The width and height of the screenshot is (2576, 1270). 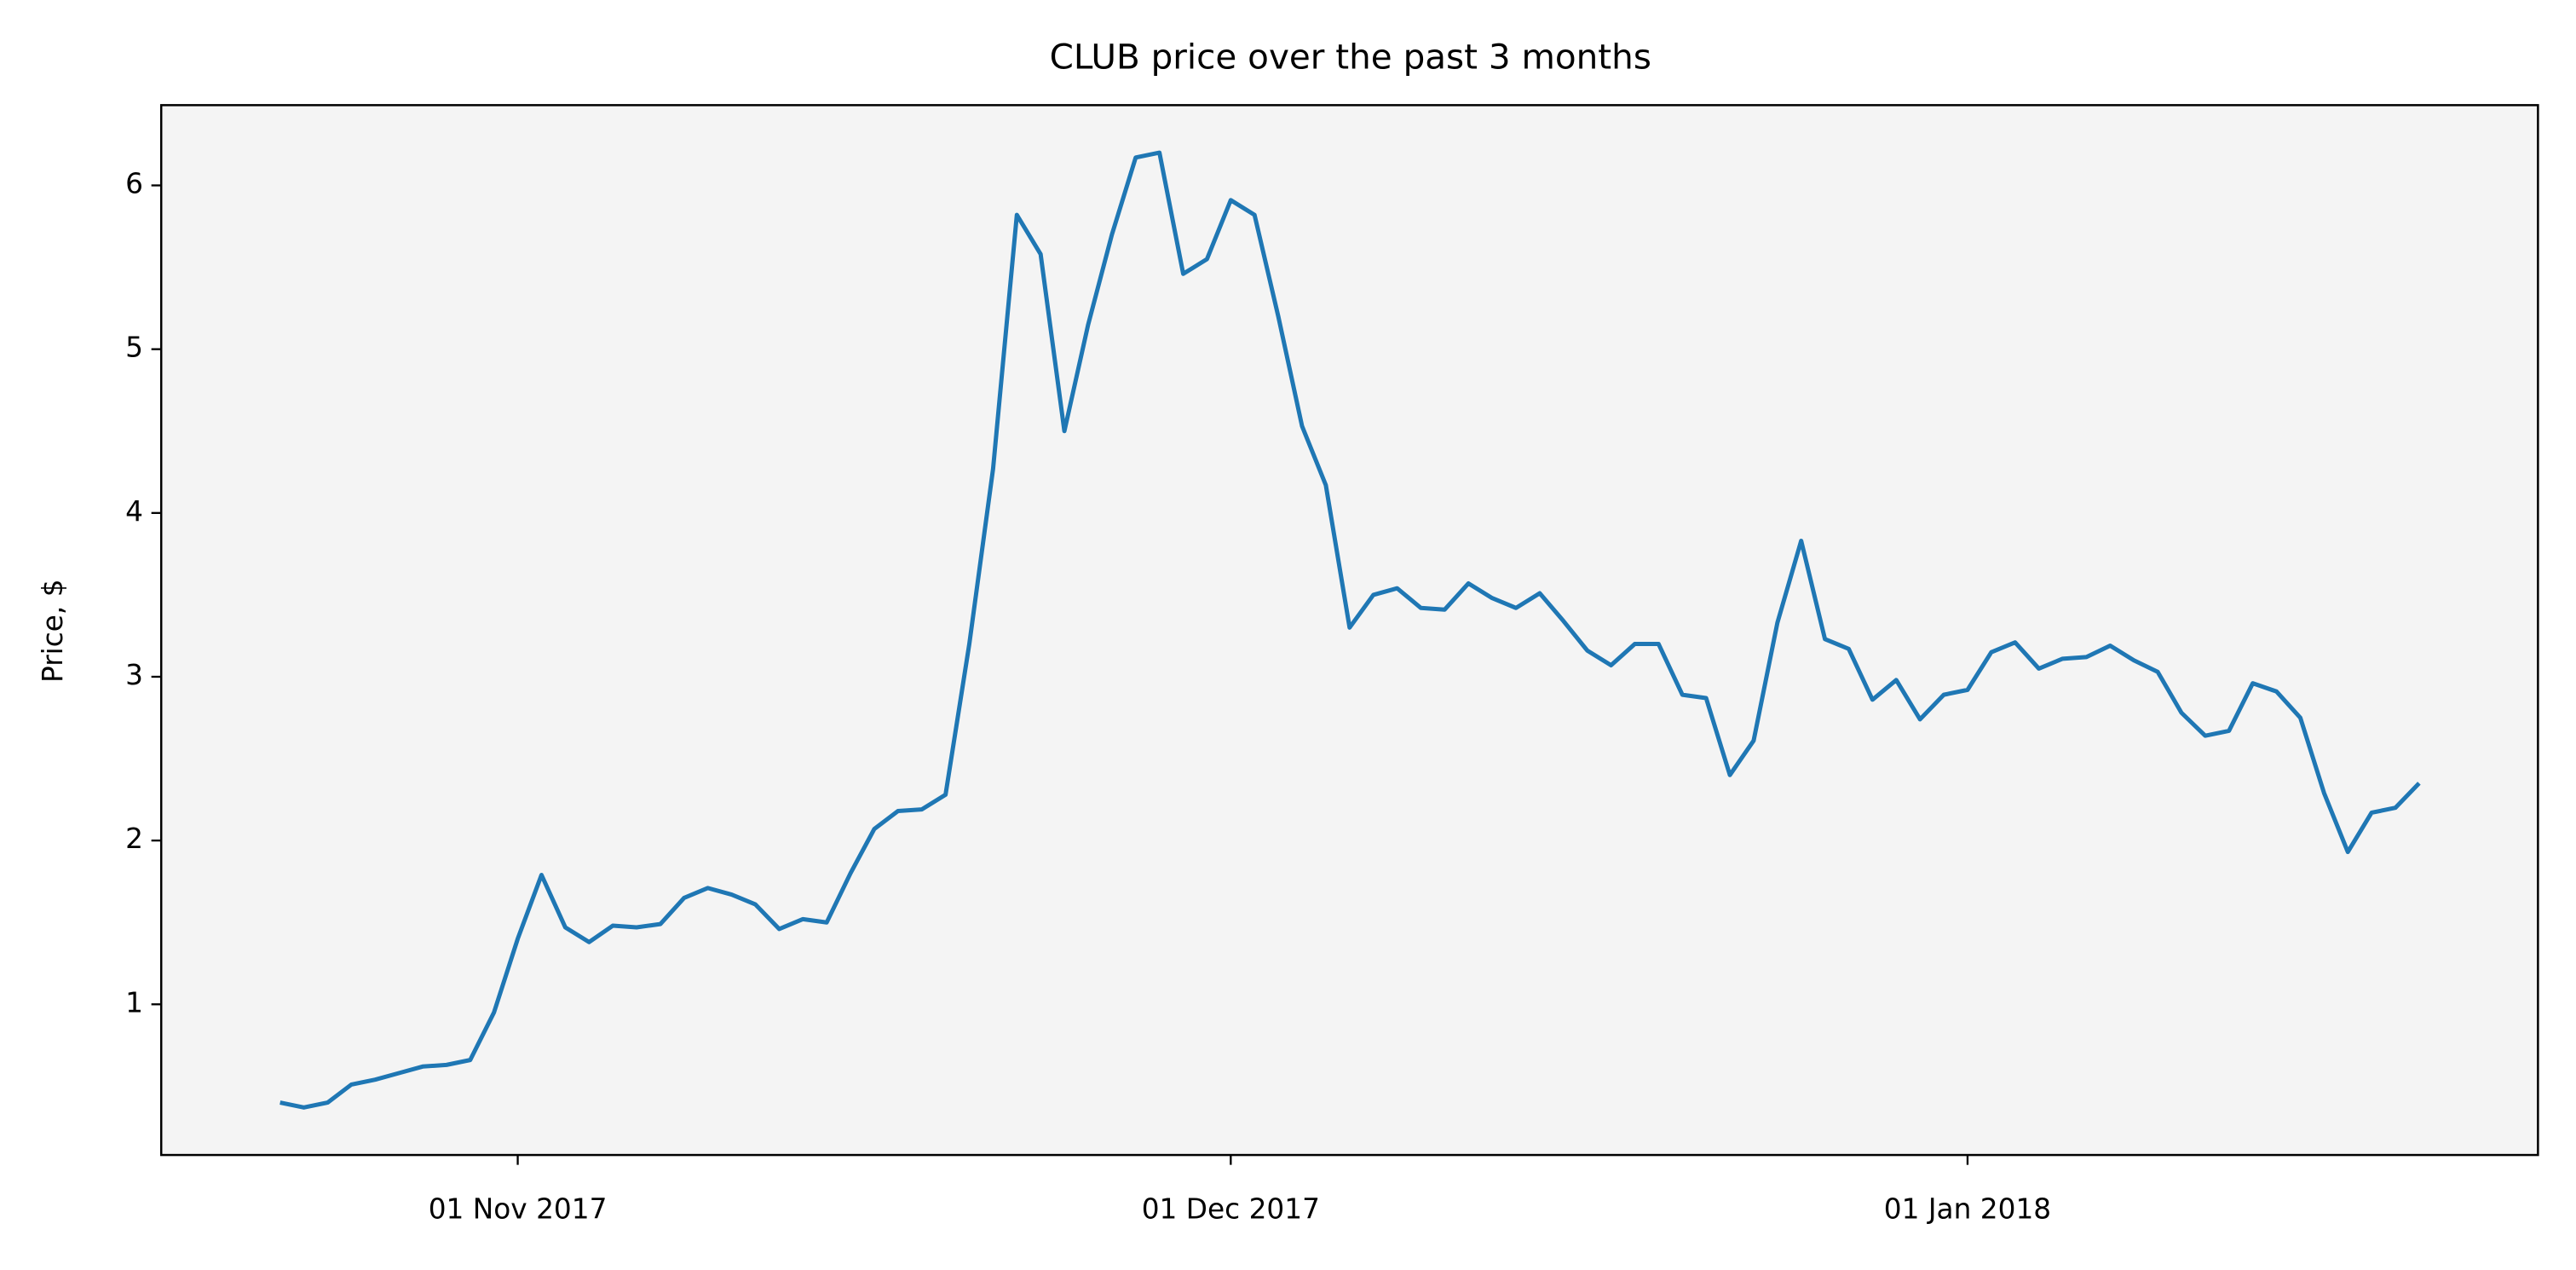 I want to click on y-tick-label: 4, so click(x=134, y=511).